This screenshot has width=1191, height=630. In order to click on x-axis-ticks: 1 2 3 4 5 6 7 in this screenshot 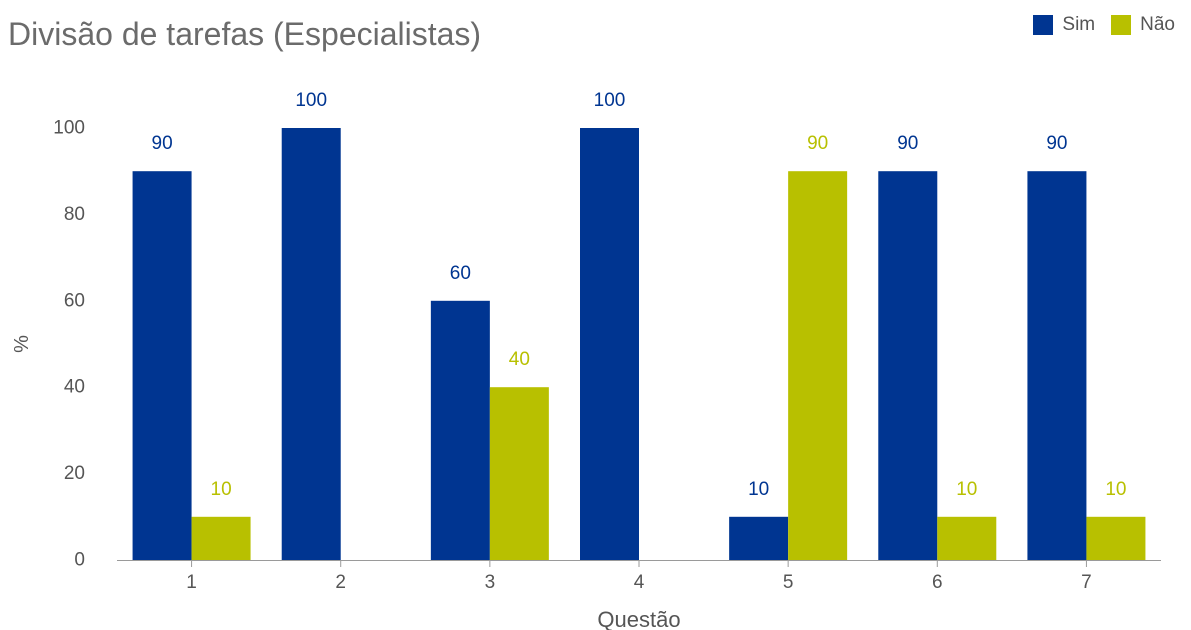, I will do `click(639, 576)`.